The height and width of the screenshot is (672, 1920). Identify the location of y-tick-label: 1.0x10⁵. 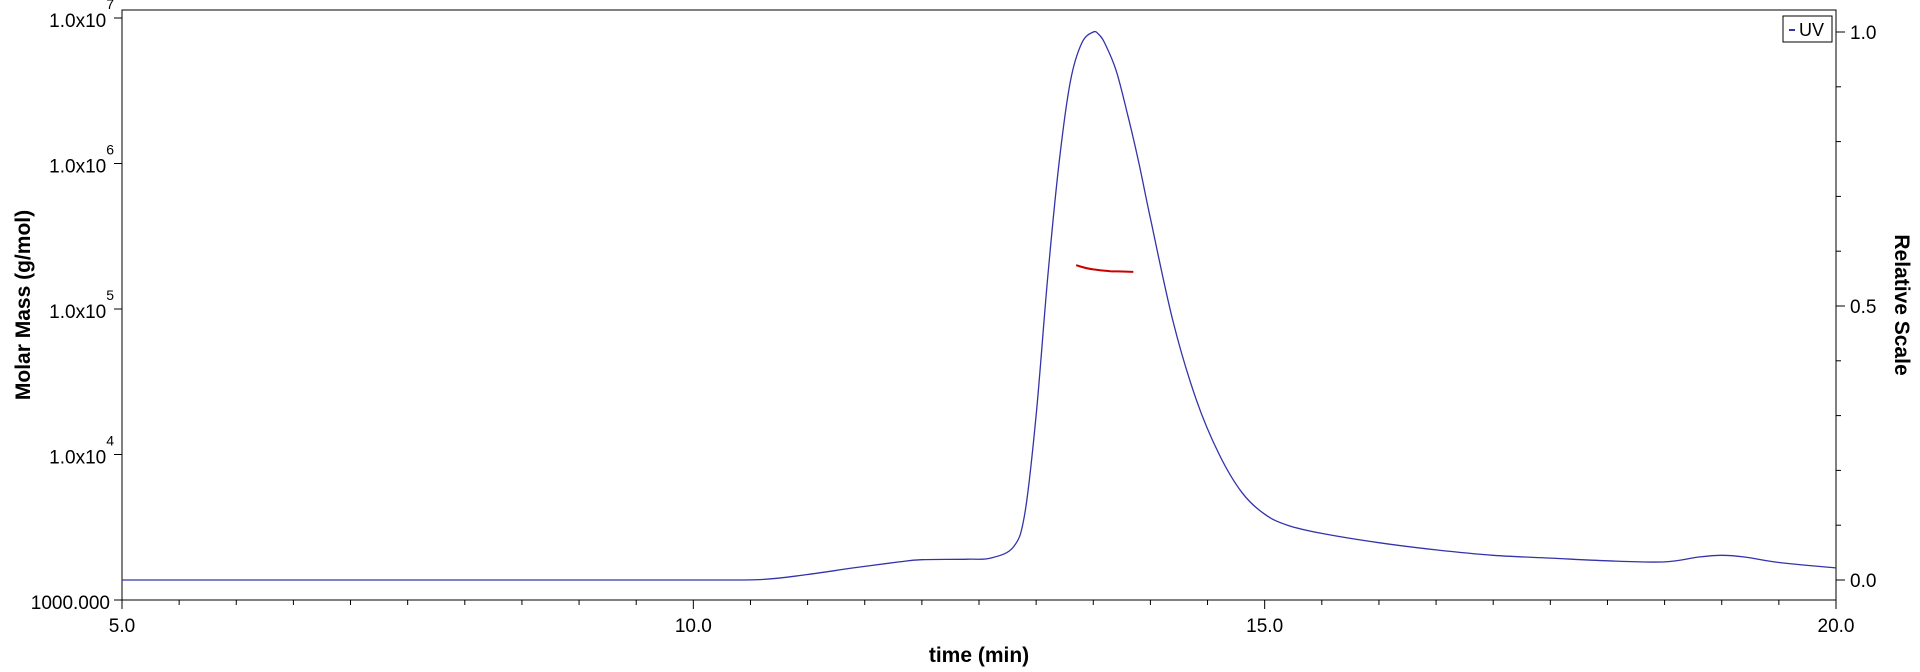
(81, 305).